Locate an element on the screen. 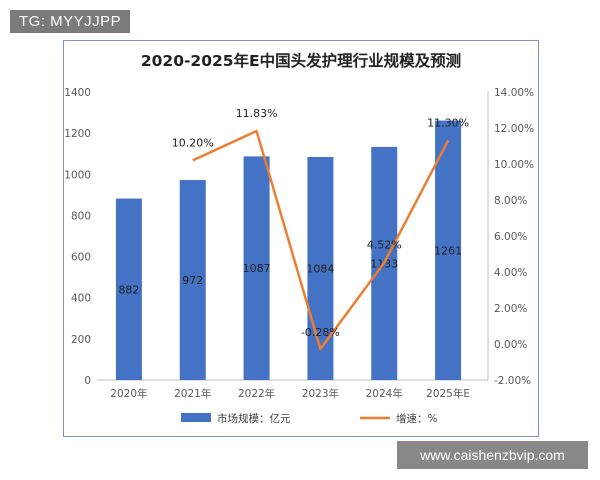 The height and width of the screenshot is (480, 600). site-url-badge: www.caishenzbvip.com is located at coordinates (492, 455).